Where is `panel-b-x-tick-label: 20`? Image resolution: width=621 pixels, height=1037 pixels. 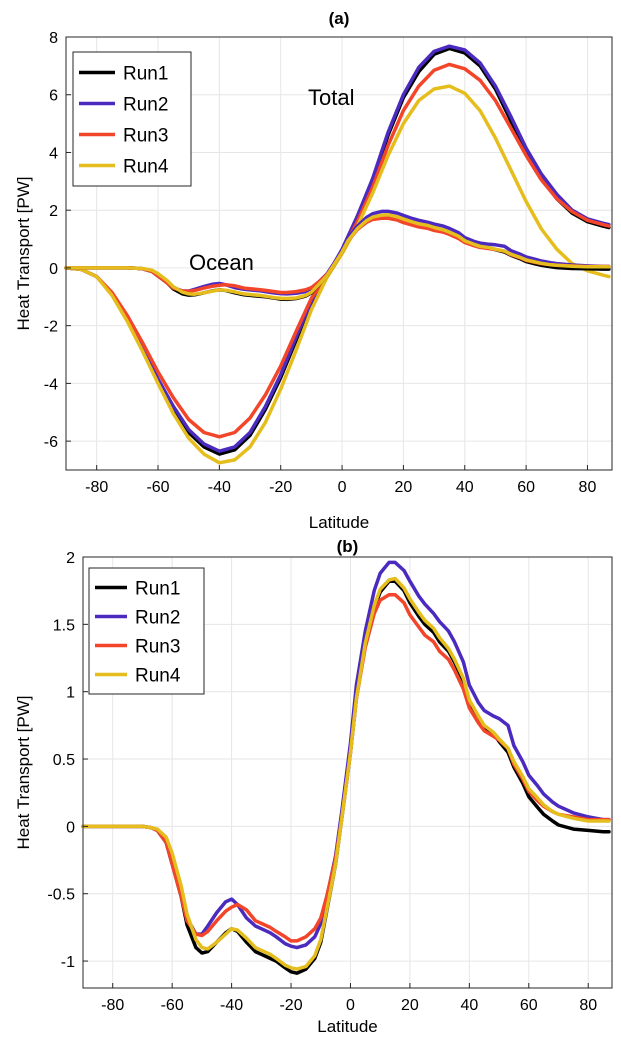
panel-b-x-tick-label: 20 is located at coordinates (410, 1005).